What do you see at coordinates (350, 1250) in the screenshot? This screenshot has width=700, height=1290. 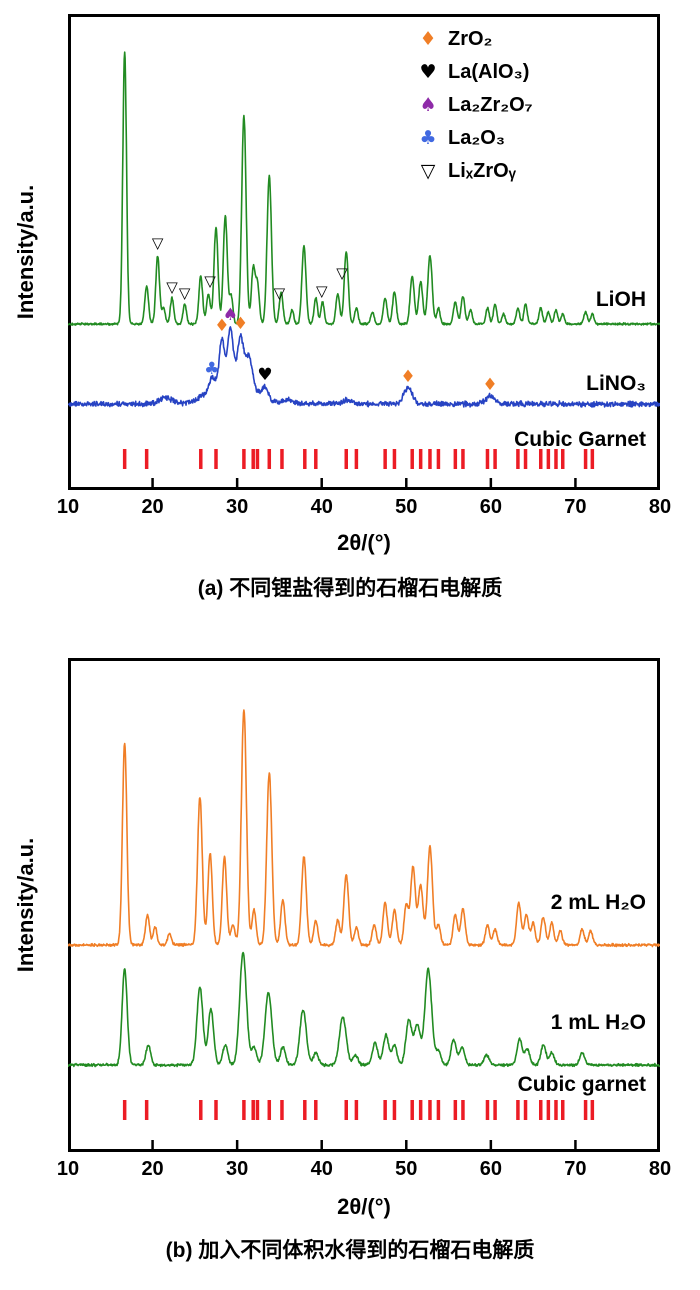 I see `caption-b: (b) 加入不同体积水得到的石榴石电解质` at bounding box center [350, 1250].